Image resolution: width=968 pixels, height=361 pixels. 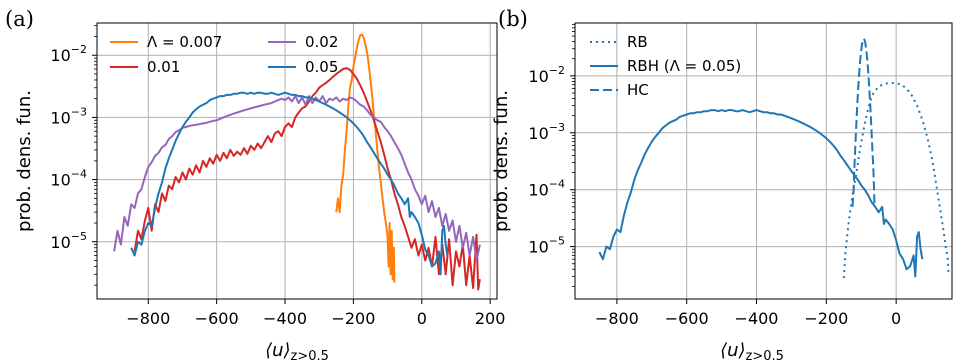 What do you see at coordinates (19, 19) in the screenshot?
I see `panel-a-label: (a)` at bounding box center [19, 19].